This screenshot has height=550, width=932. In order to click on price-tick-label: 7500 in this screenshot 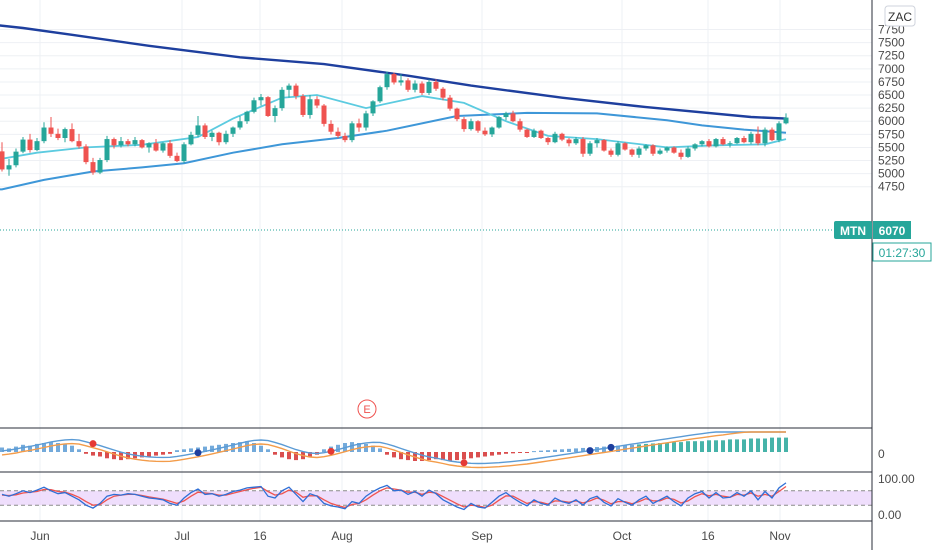, I will do `click(891, 43)`.